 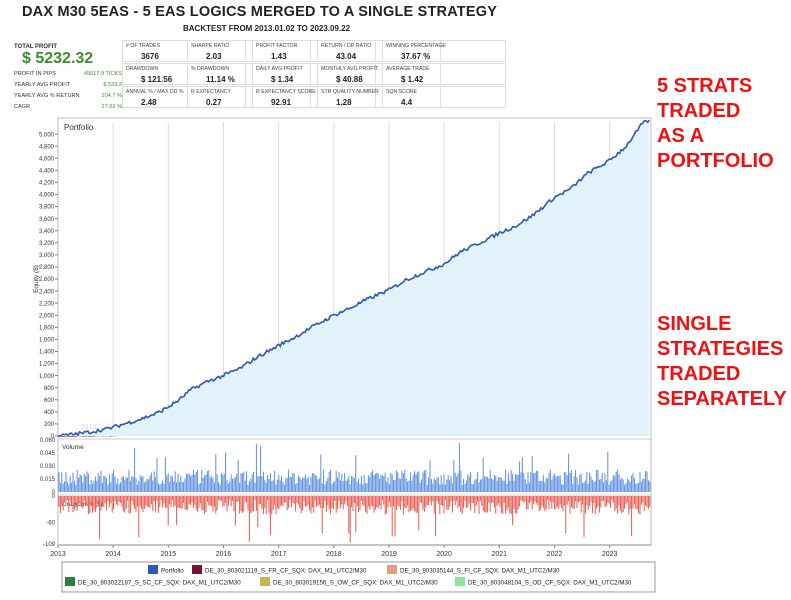 I want to click on stat-label: DRAWDOWN, so click(x=142, y=69).